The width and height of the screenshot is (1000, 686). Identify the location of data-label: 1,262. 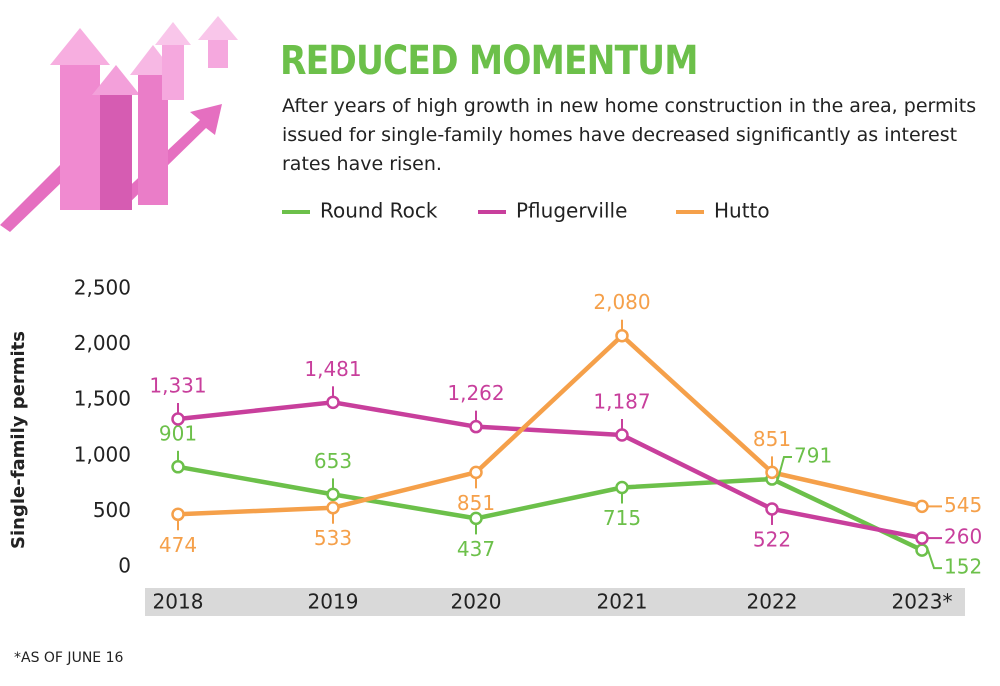
(475, 393).